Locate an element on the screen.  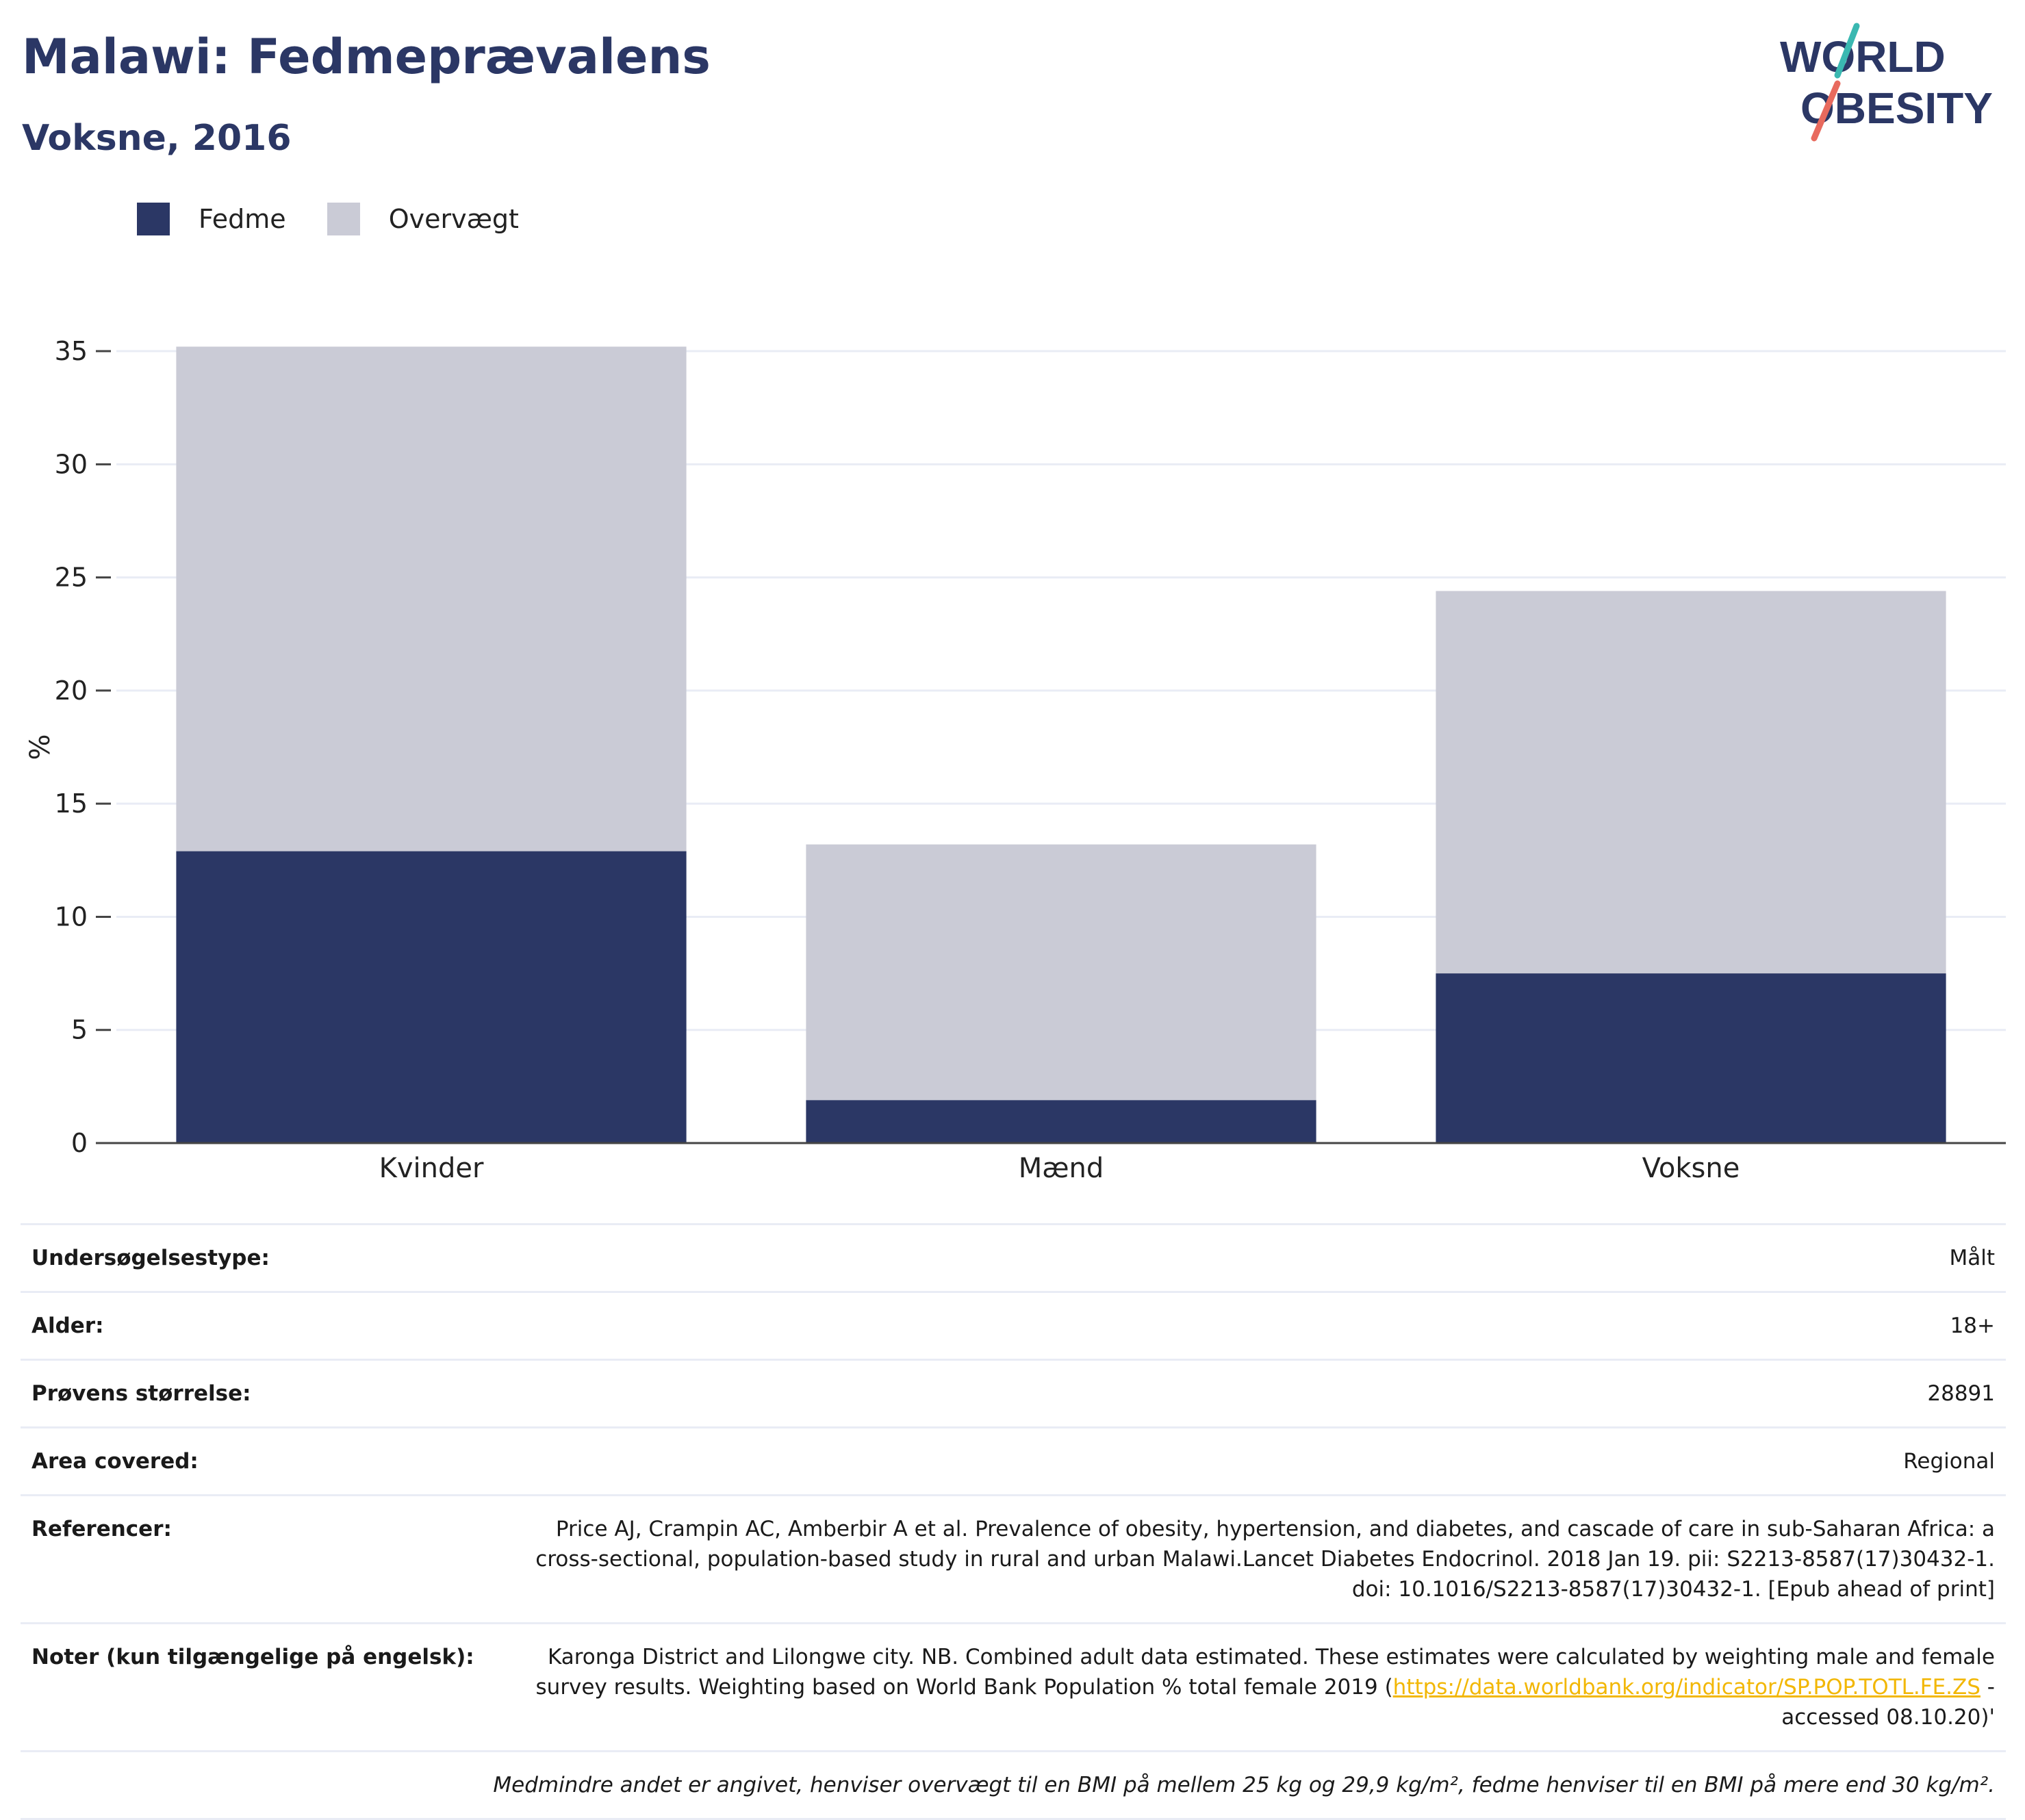
y-tick-label: 25 is located at coordinates (71, 578).